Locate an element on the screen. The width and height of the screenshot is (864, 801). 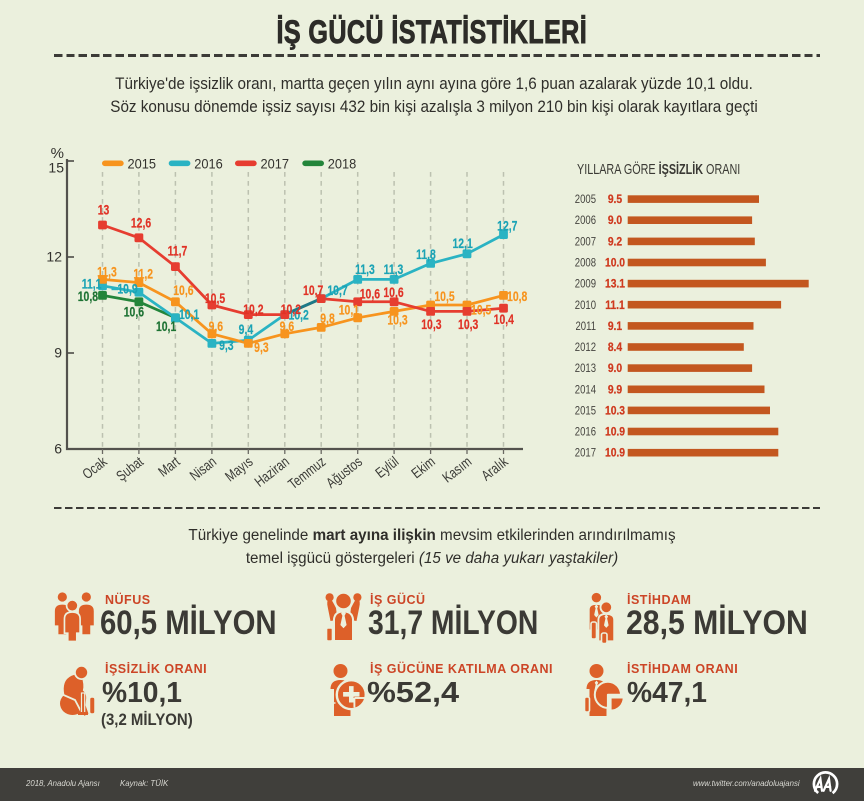
svg-text: 2005 is located at coordinates (585, 199).